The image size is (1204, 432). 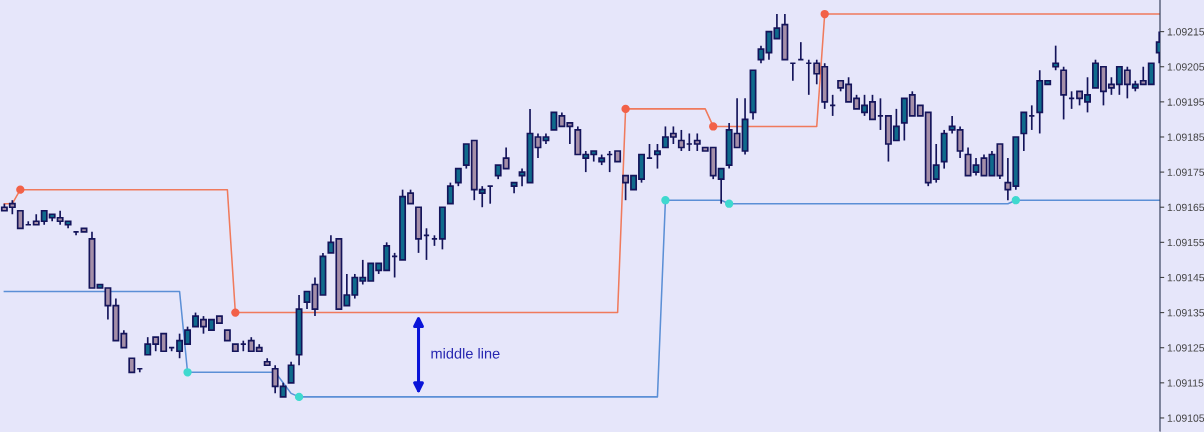 I want to click on y-tick-label: 1.09215, so click(x=1185, y=32).